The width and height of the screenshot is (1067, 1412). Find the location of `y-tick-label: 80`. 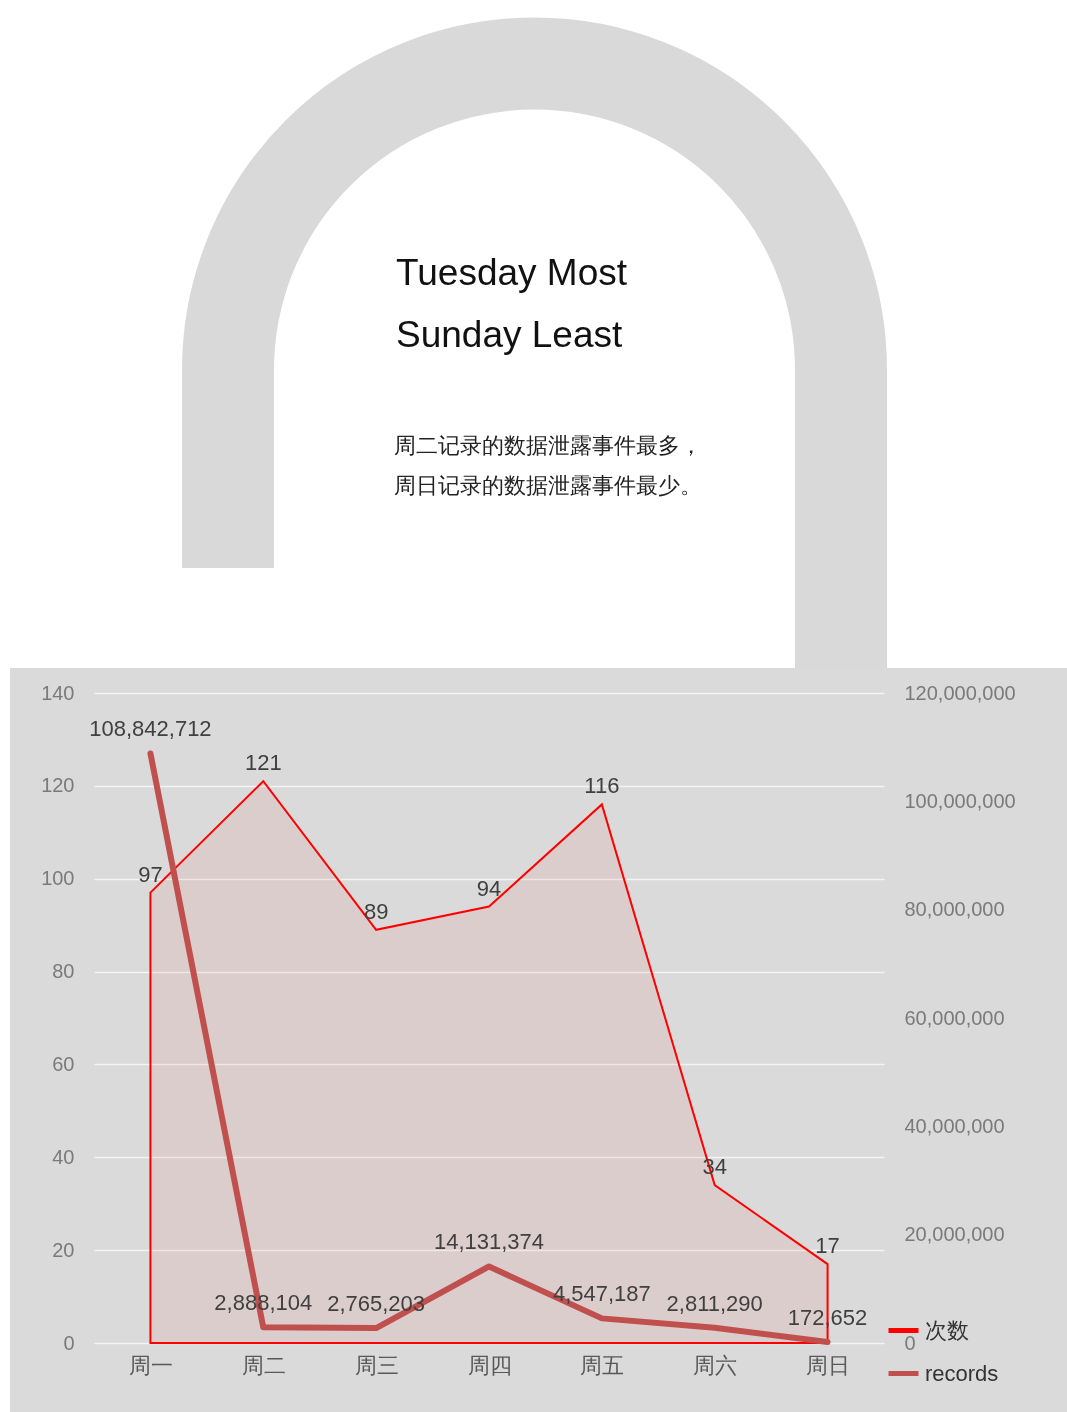

y-tick-label: 80 is located at coordinates (63, 971).